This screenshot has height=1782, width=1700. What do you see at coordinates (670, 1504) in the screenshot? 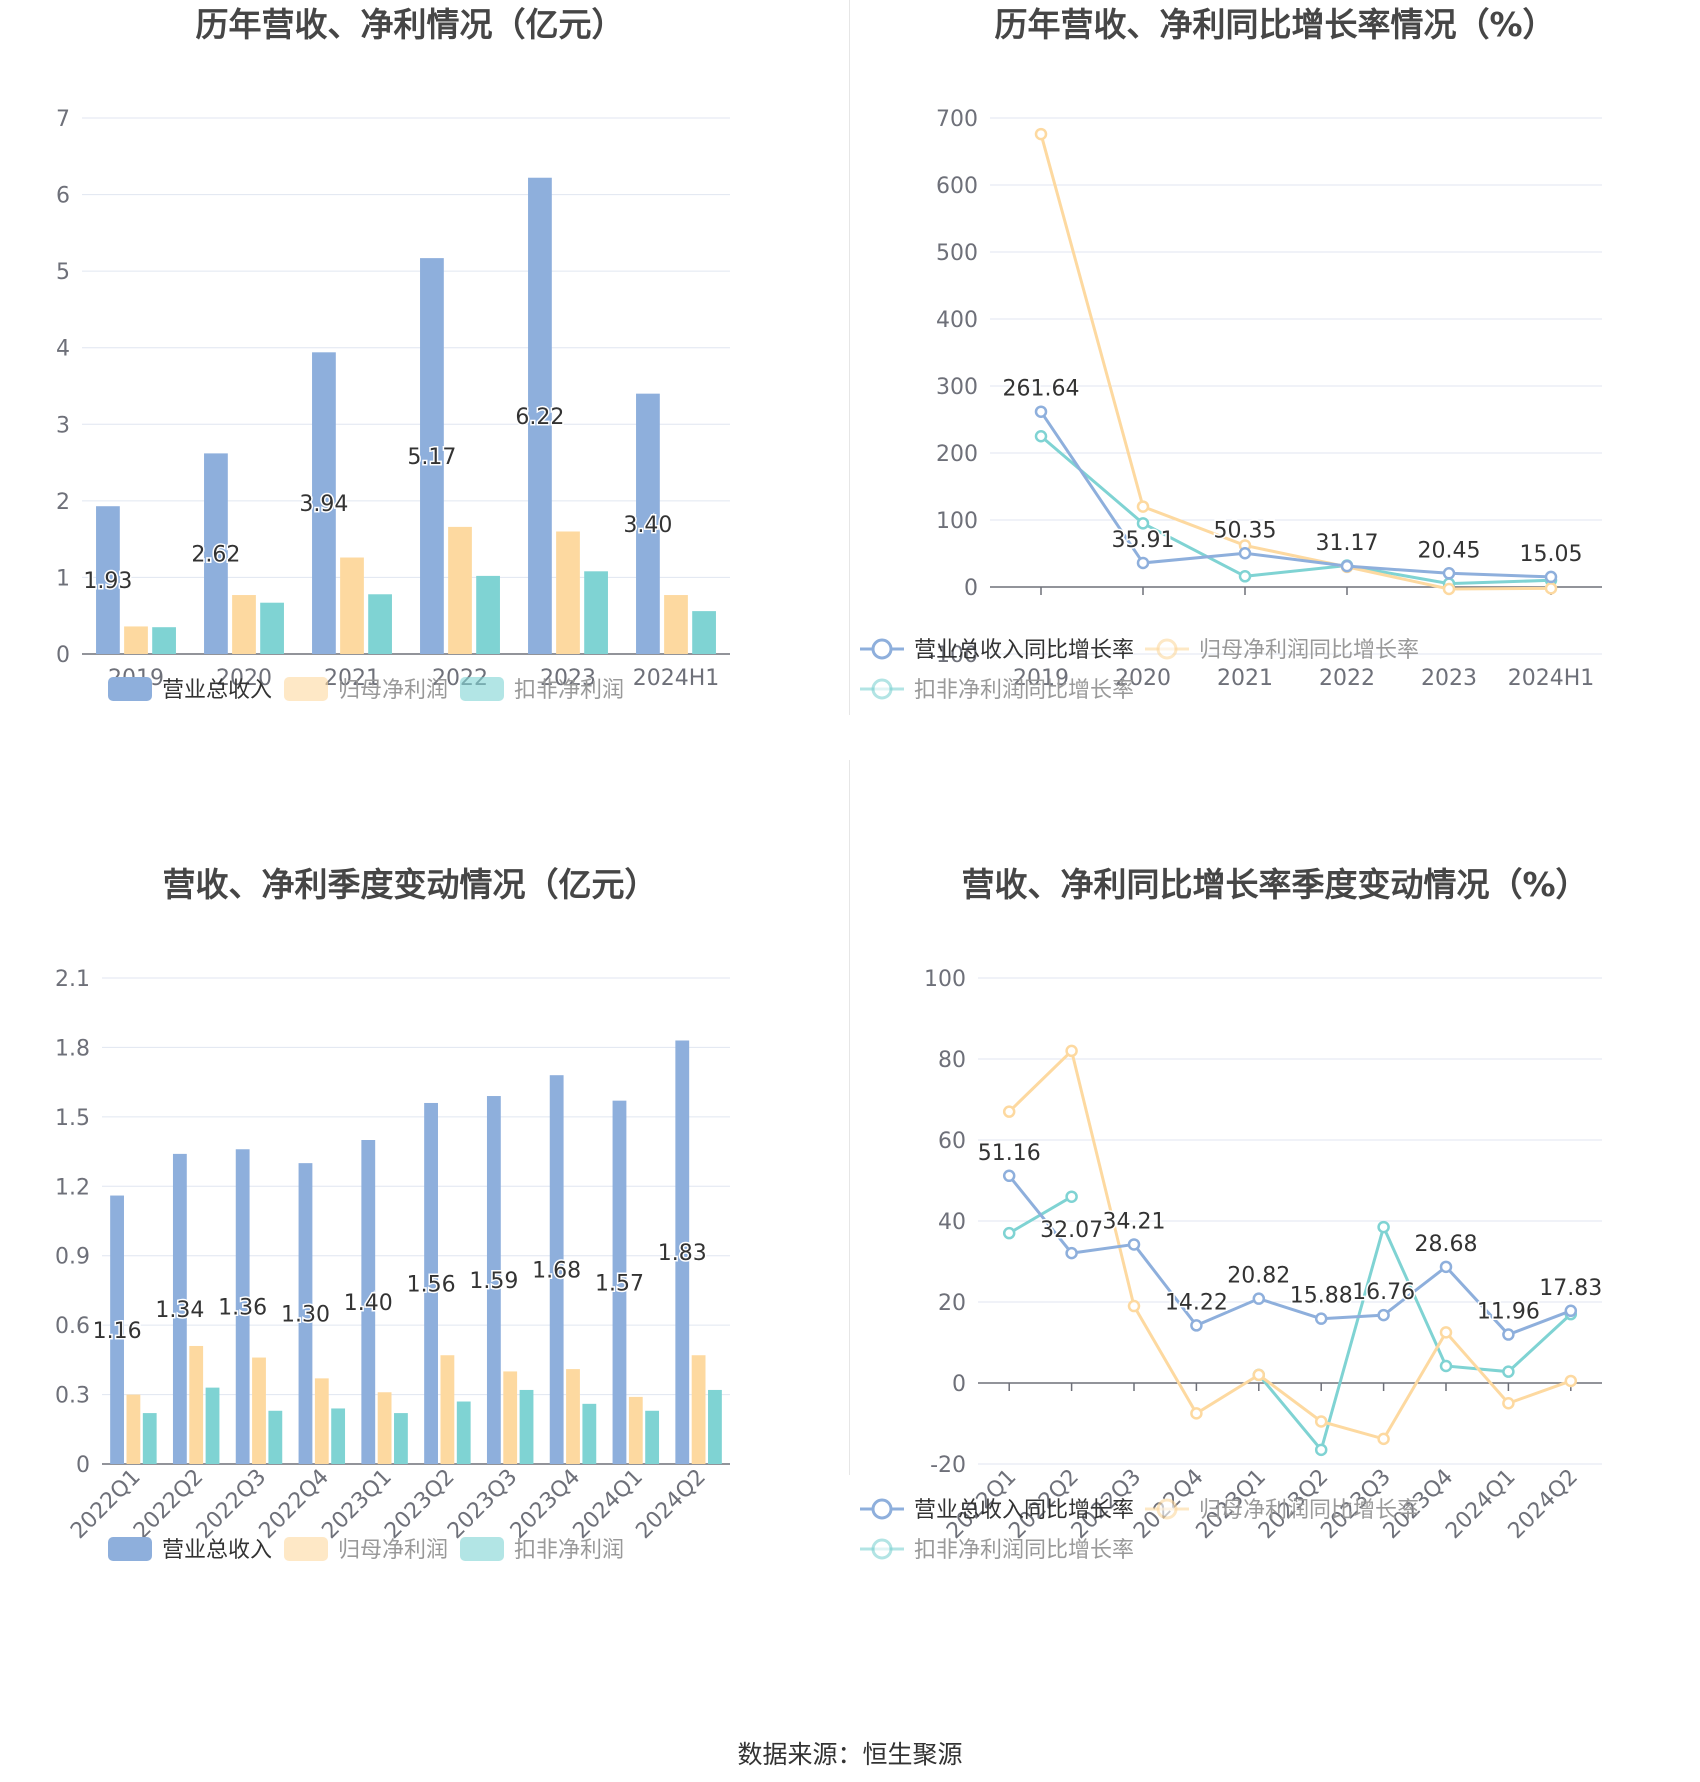
I see `x-tick-label: 2024Q2` at bounding box center [670, 1504].